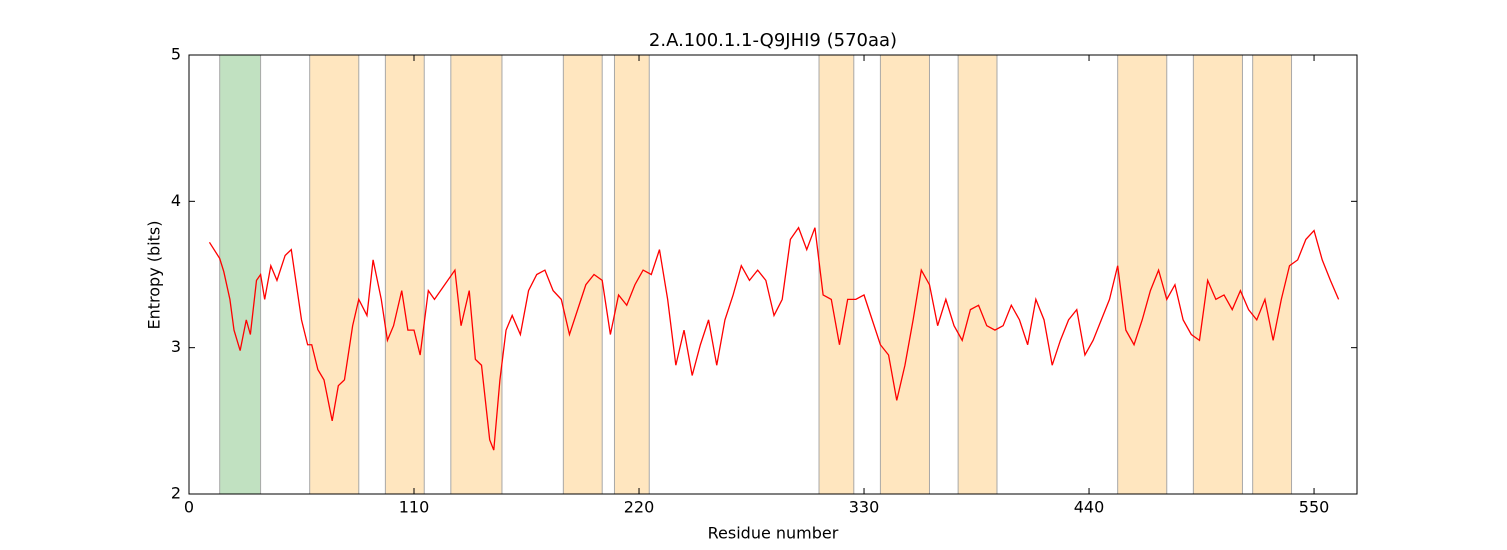  What do you see at coordinates (176, 200) in the screenshot?
I see `y-tick-label: 4` at bounding box center [176, 200].